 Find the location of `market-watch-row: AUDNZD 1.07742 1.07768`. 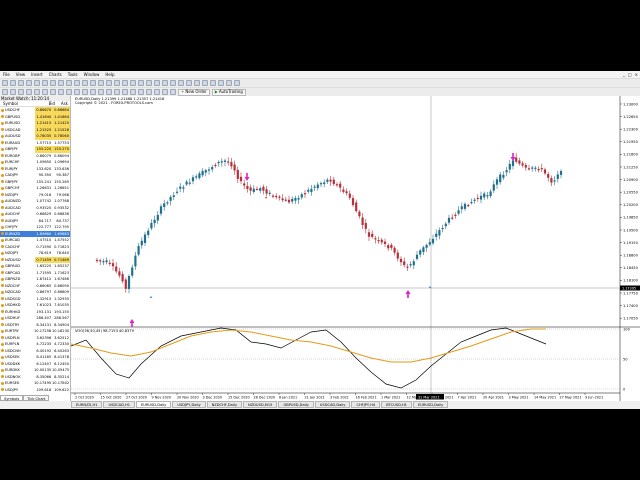

market-watch-row: AUDNZD 1.07742 1.07768 is located at coordinates (35, 201).